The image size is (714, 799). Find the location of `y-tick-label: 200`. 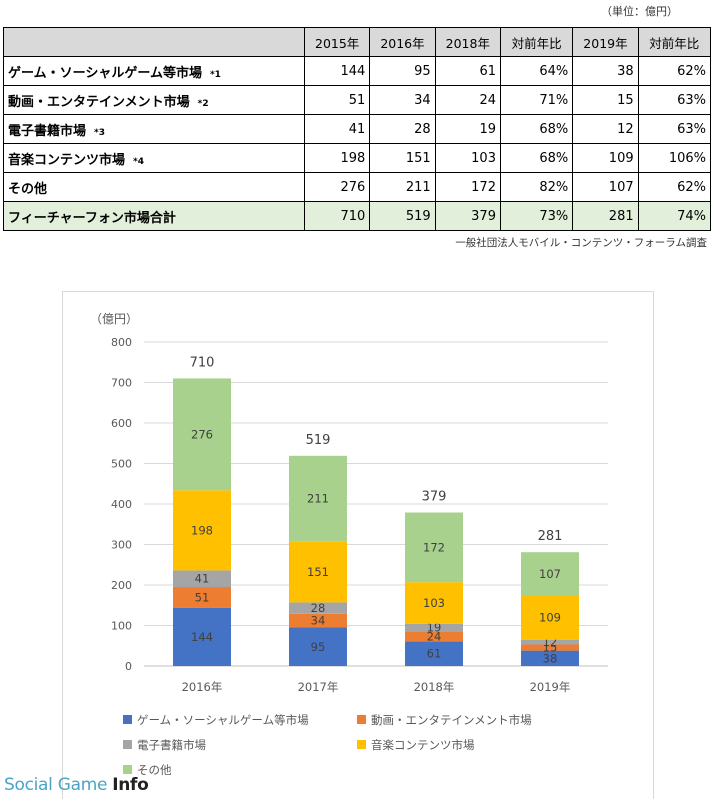

y-tick-label: 200 is located at coordinates (121, 585).